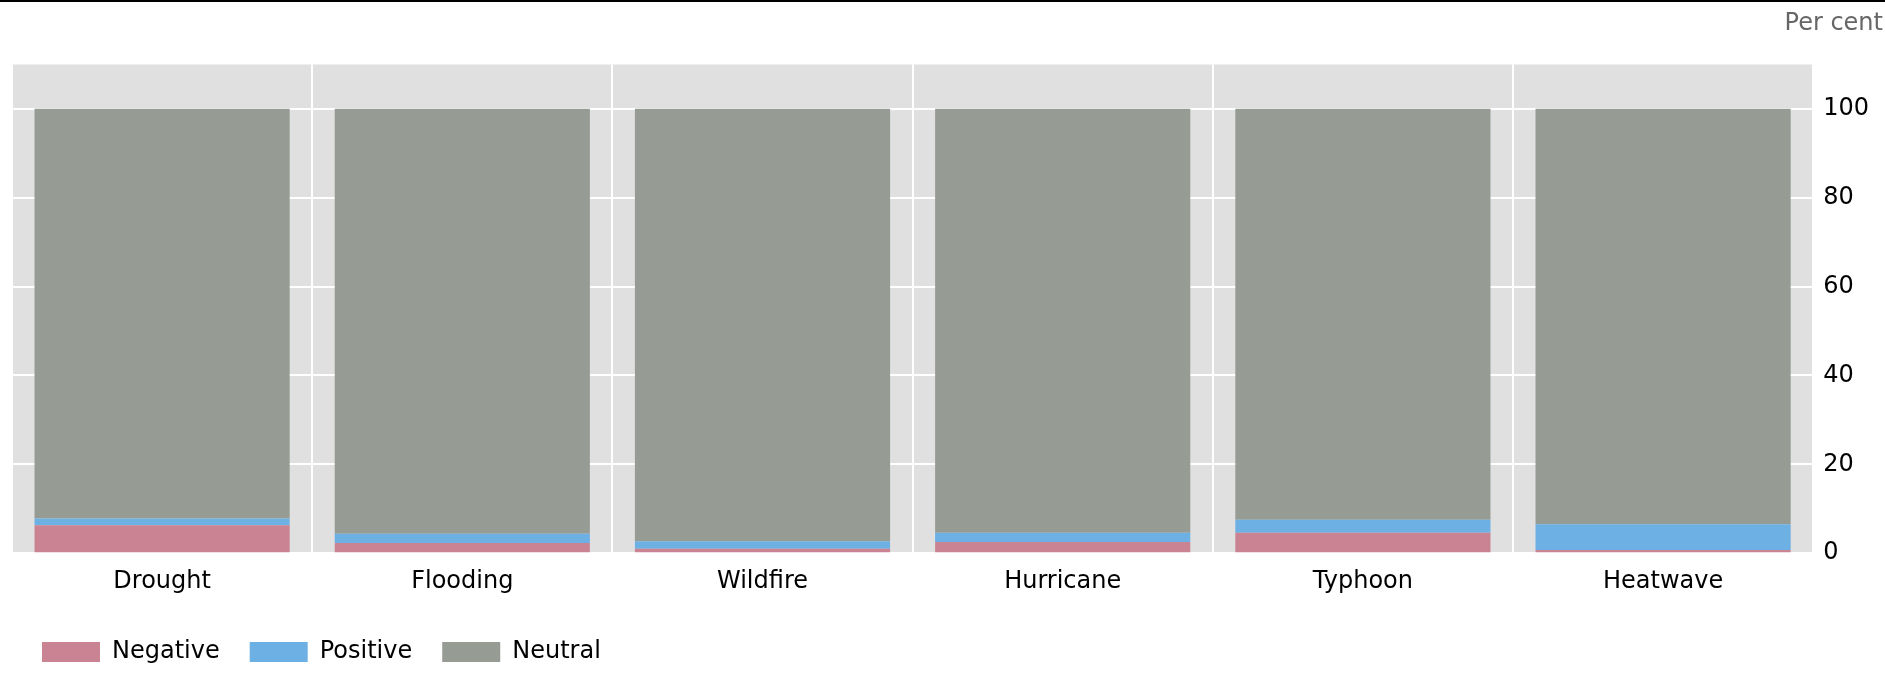 Image resolution: width=1885 pixels, height=674 pixels. I want to click on x-tick-label: Heatwave, so click(1663, 579).